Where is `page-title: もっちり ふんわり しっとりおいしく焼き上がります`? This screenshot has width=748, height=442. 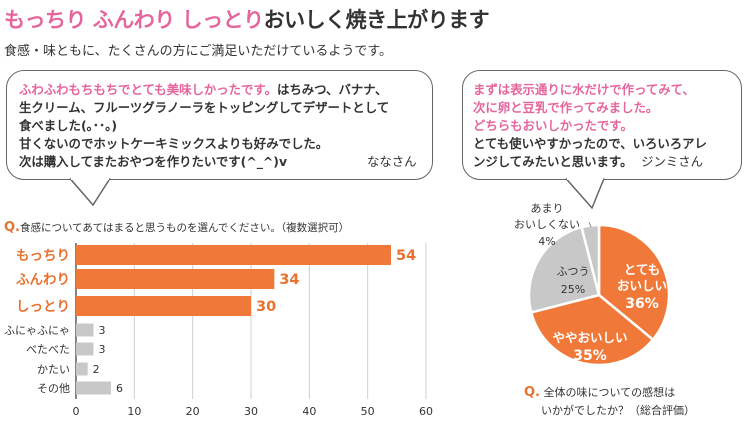 page-title: もっちり ふんわり しっとりおいしく焼き上がります is located at coordinates (247, 19).